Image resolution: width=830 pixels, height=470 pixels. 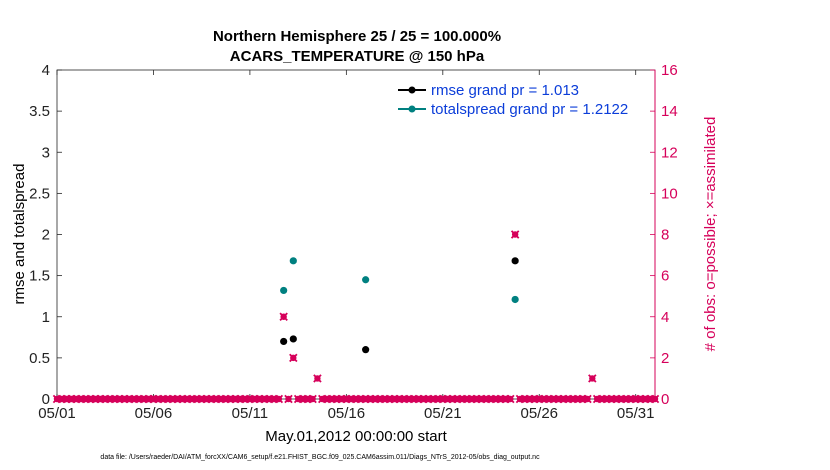 What do you see at coordinates (357, 56) in the screenshot?
I see `chart-subtitle: ACARS_TEMPERATURE @ 150 hPa` at bounding box center [357, 56].